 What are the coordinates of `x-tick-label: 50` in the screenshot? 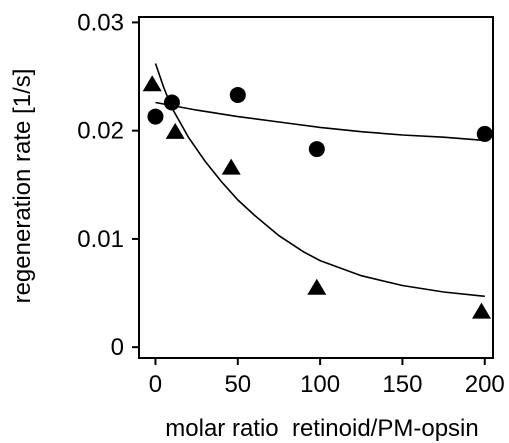 It's located at (237, 384).